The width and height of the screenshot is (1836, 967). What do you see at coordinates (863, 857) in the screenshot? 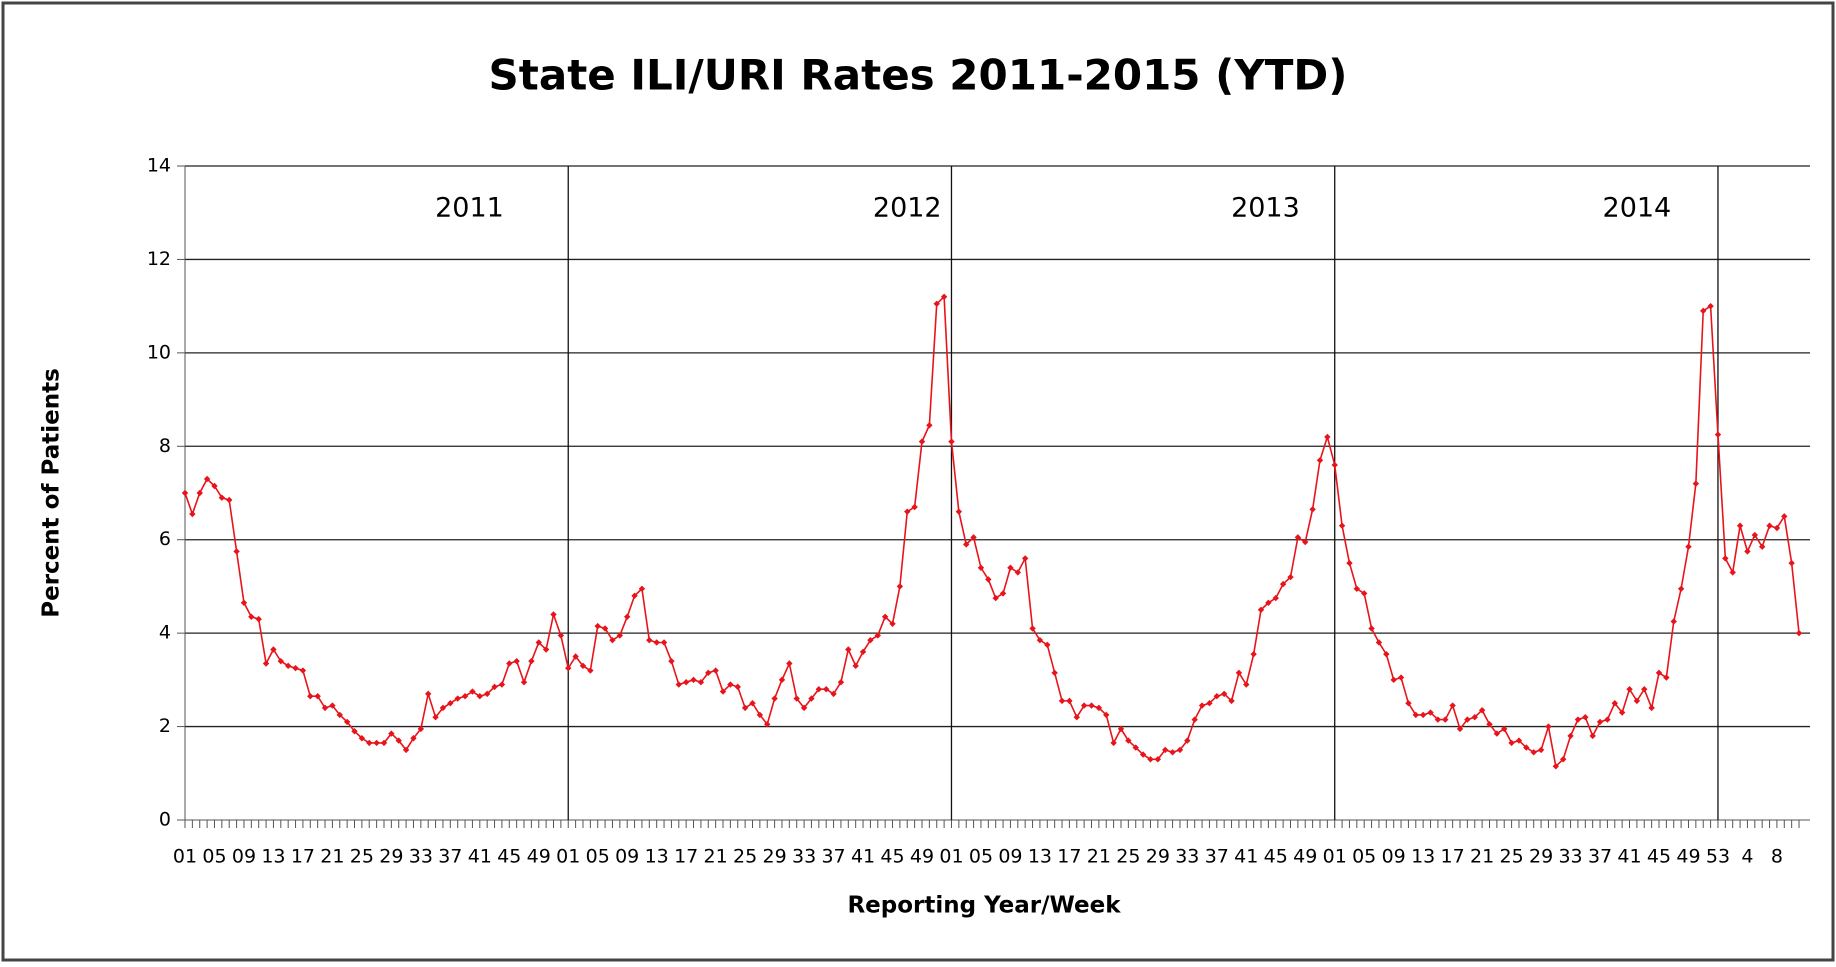
I see `x-tick-label: 41` at bounding box center [863, 857].